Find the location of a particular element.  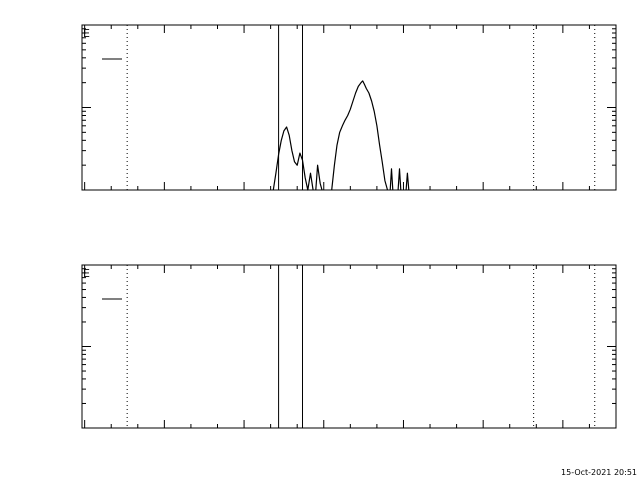

data-series-line is located at coordinates (341, 135).